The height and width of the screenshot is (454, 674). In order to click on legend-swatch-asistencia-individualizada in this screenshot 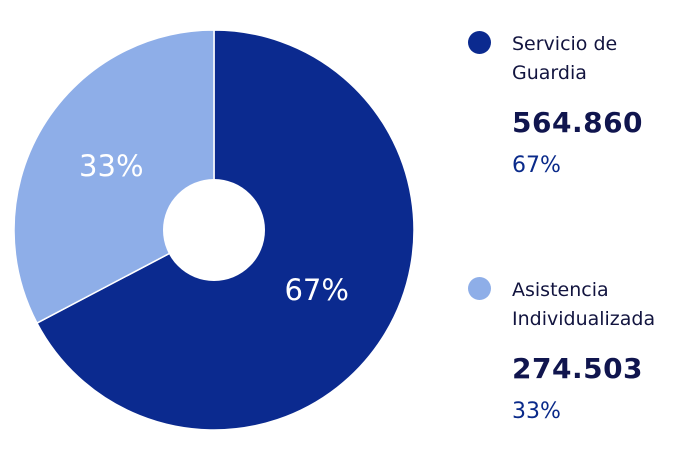, I will do `click(479, 288)`.